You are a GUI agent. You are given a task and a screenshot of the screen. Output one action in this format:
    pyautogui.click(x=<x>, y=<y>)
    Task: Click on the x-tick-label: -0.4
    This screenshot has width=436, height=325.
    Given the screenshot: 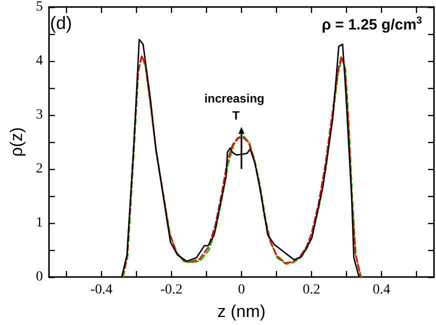 What is the action you would take?
    pyautogui.click(x=101, y=290)
    